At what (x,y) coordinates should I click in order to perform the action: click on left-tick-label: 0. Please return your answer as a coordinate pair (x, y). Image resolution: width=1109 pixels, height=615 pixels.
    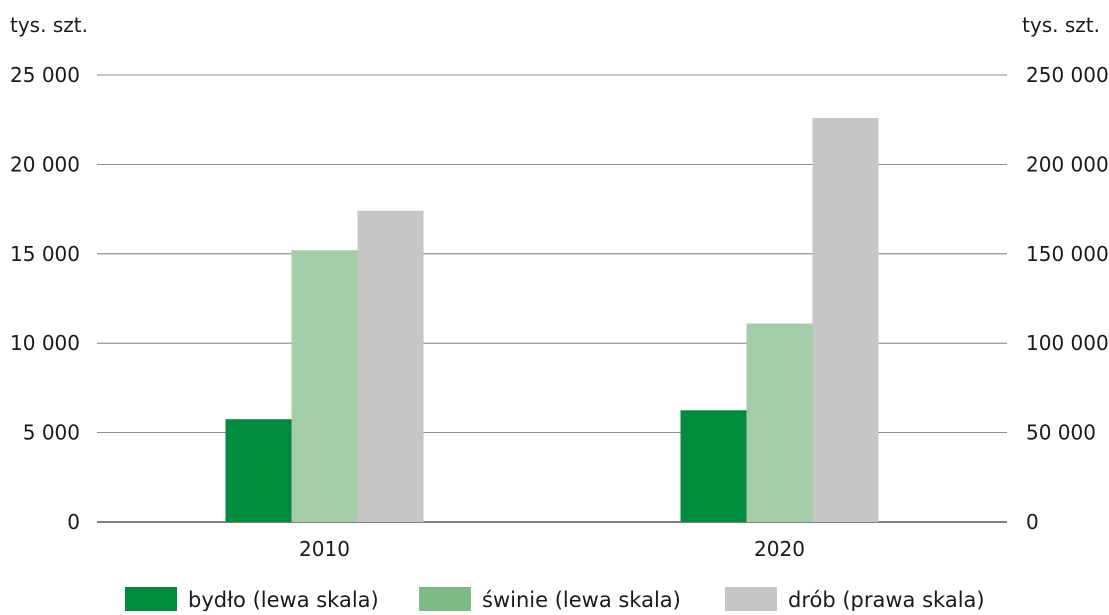
    Looking at the image, I should click on (73, 522).